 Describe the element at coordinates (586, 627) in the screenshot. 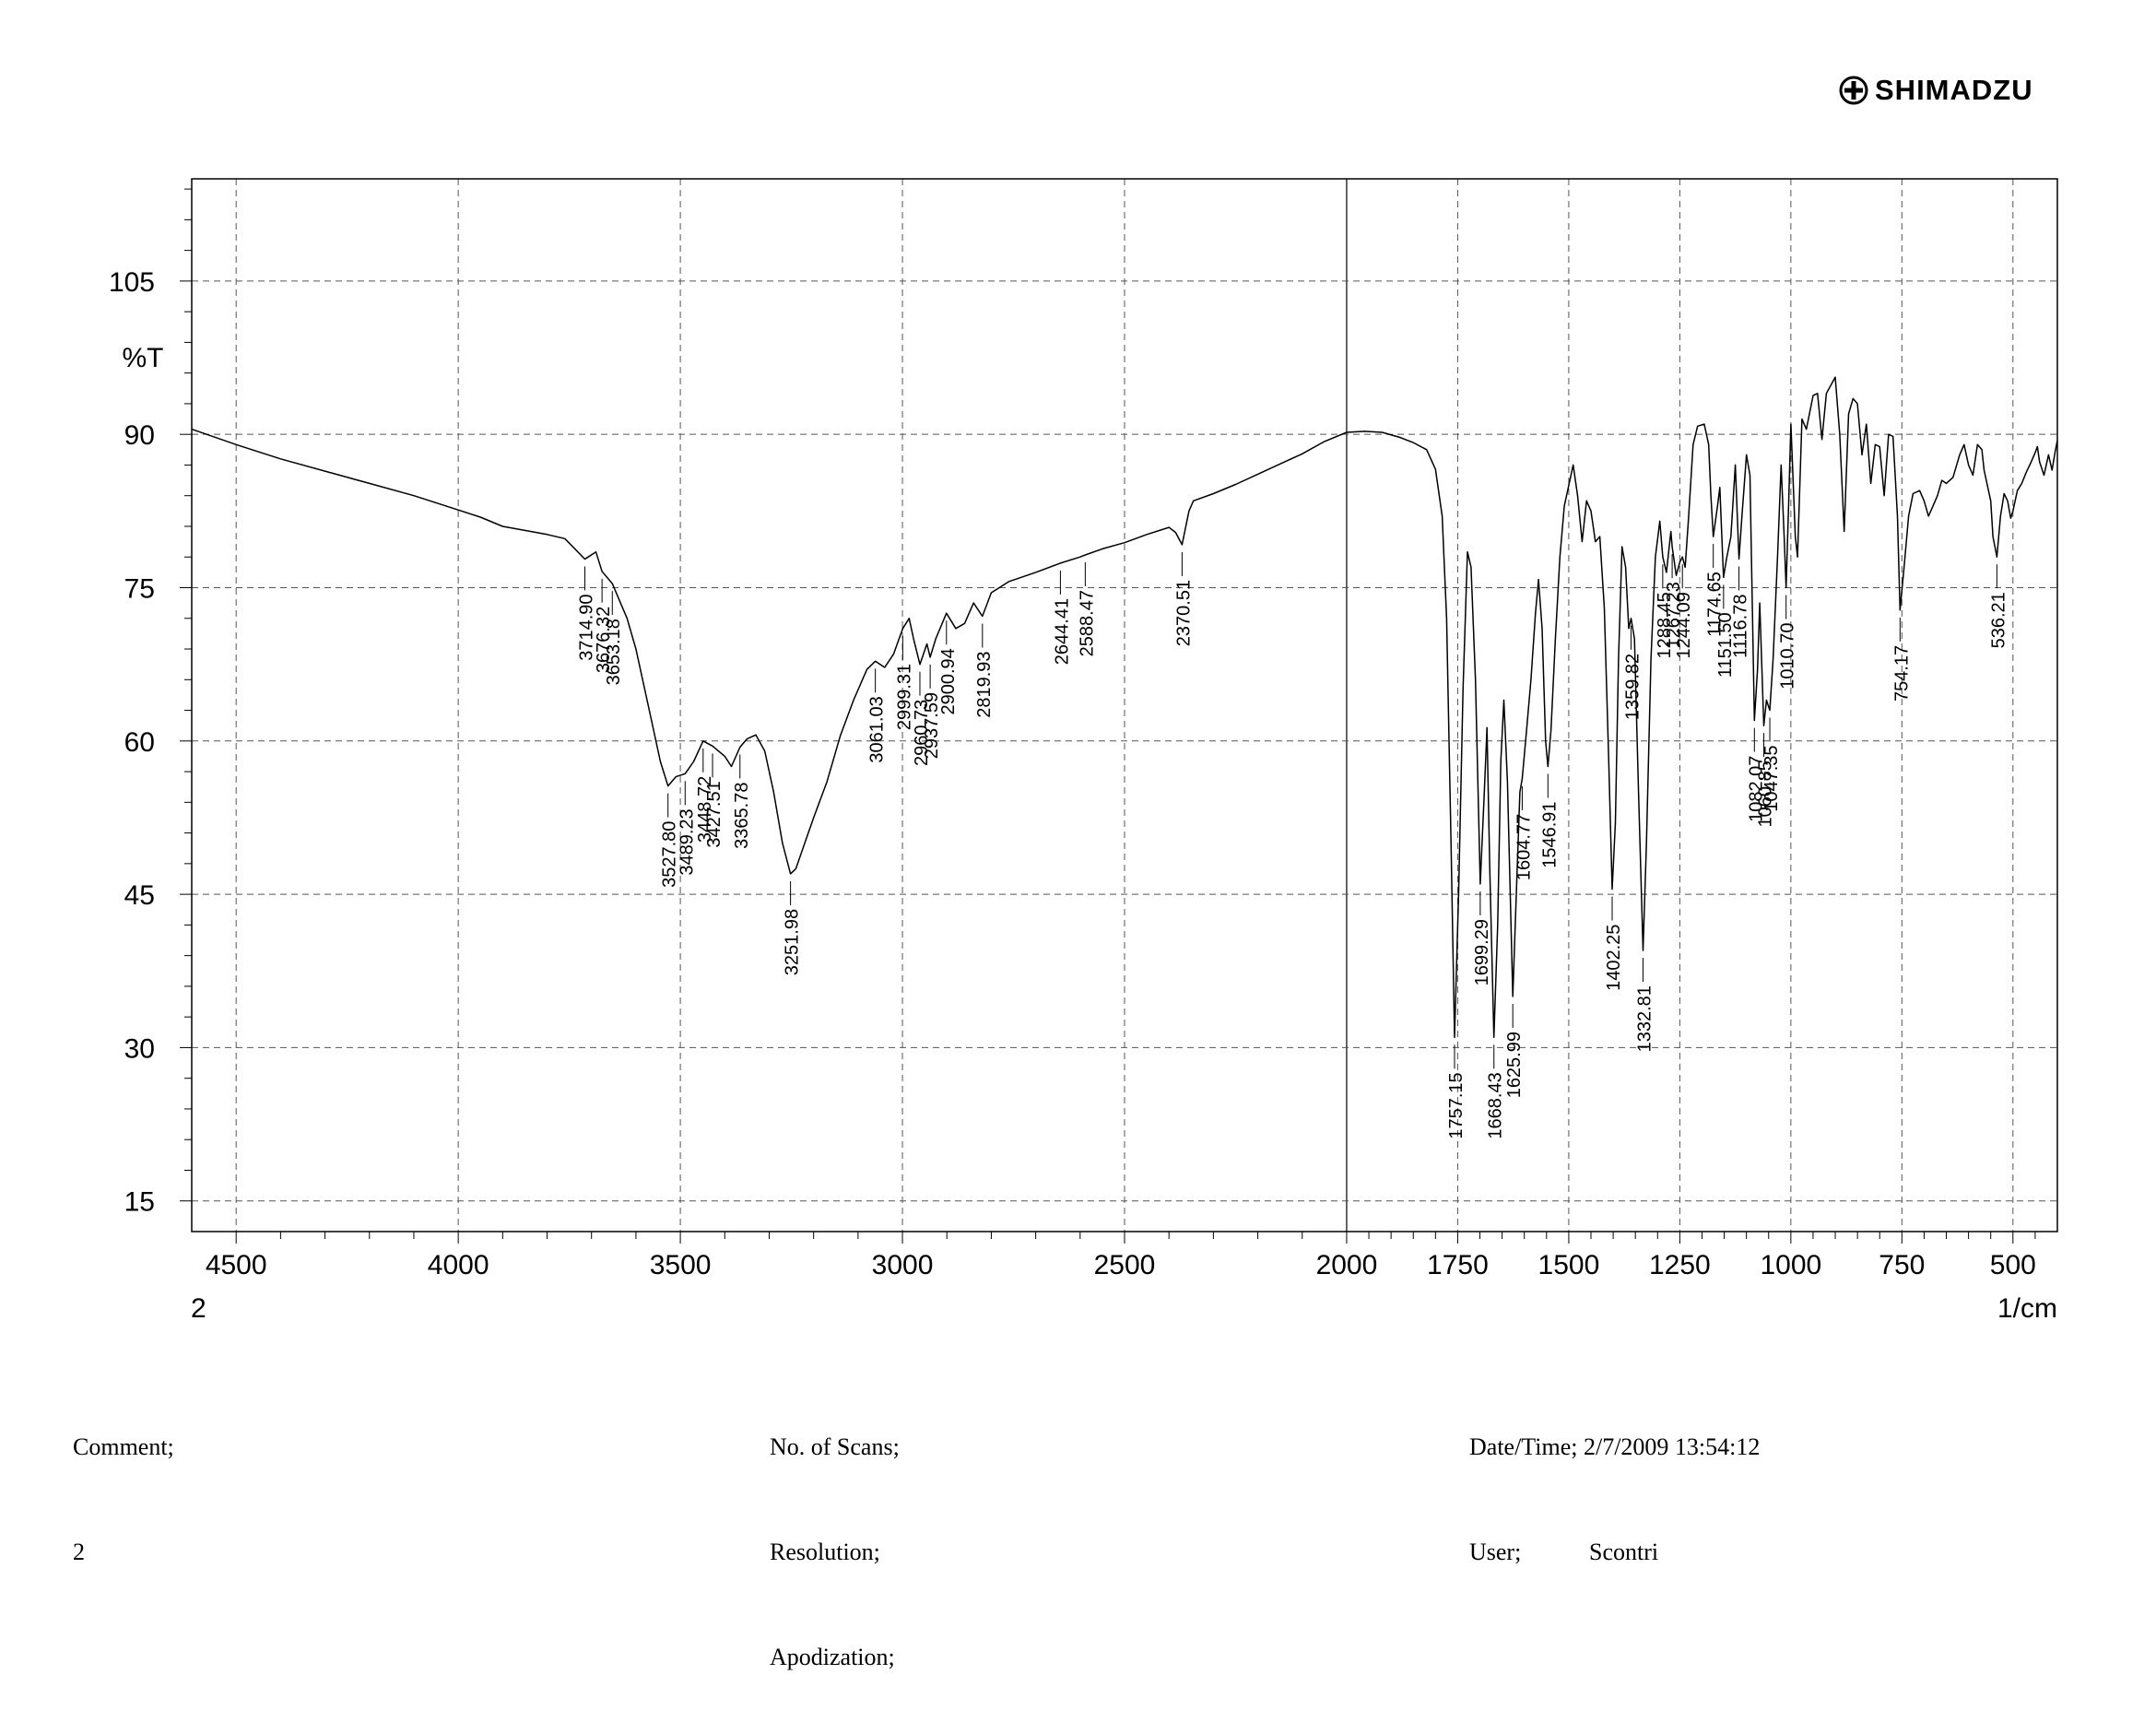

I see `peak-label-0: 3714.90` at that location.